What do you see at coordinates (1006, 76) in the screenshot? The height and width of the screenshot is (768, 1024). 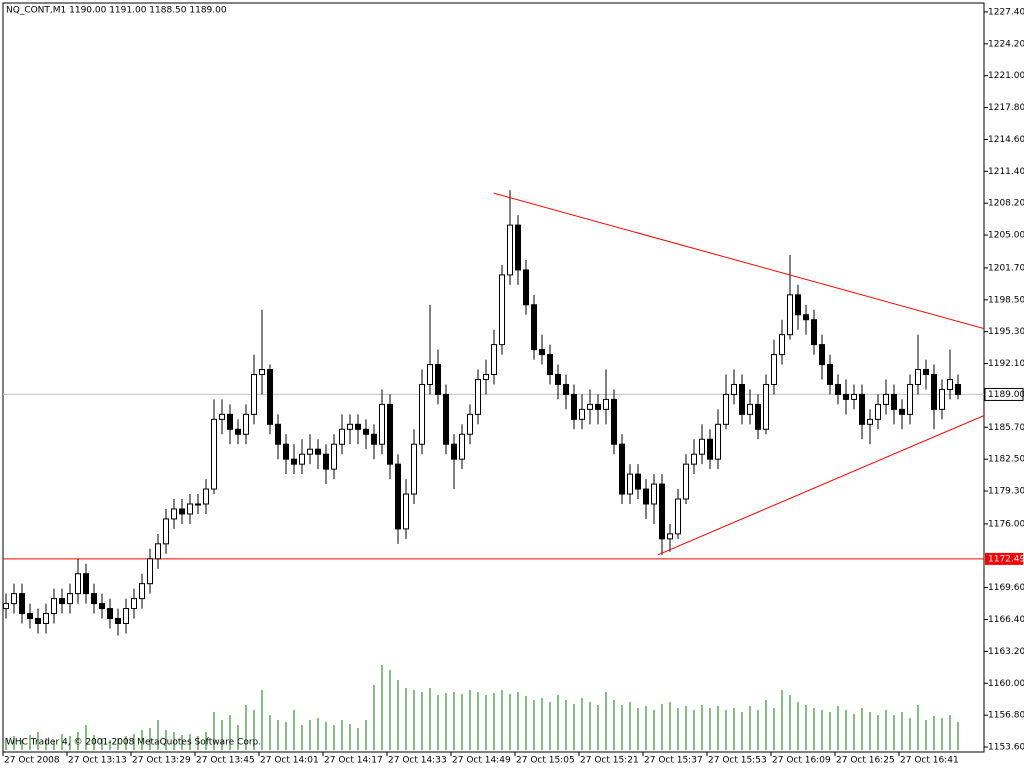 I see `y-tick-label: 1221.00` at bounding box center [1006, 76].